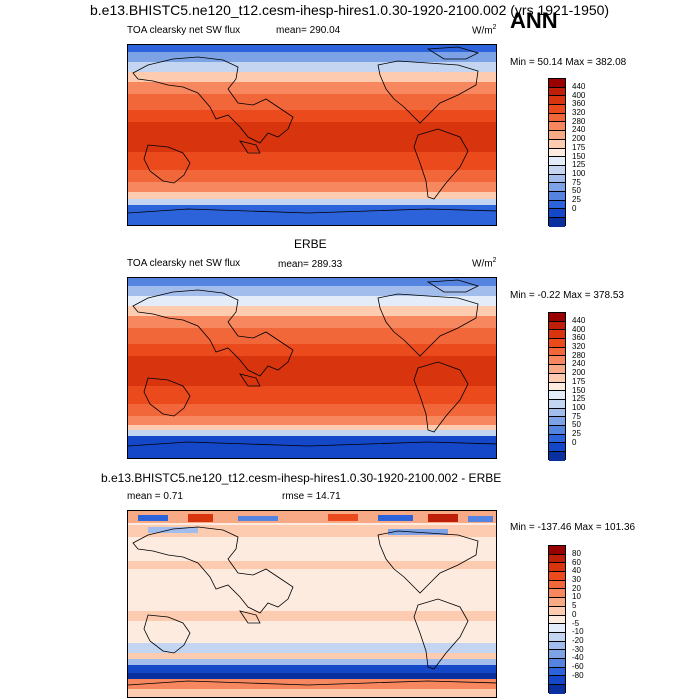 This screenshot has width=700, height=700. What do you see at coordinates (578, 675) in the screenshot?
I see `colorbar-label: -80` at bounding box center [578, 675].